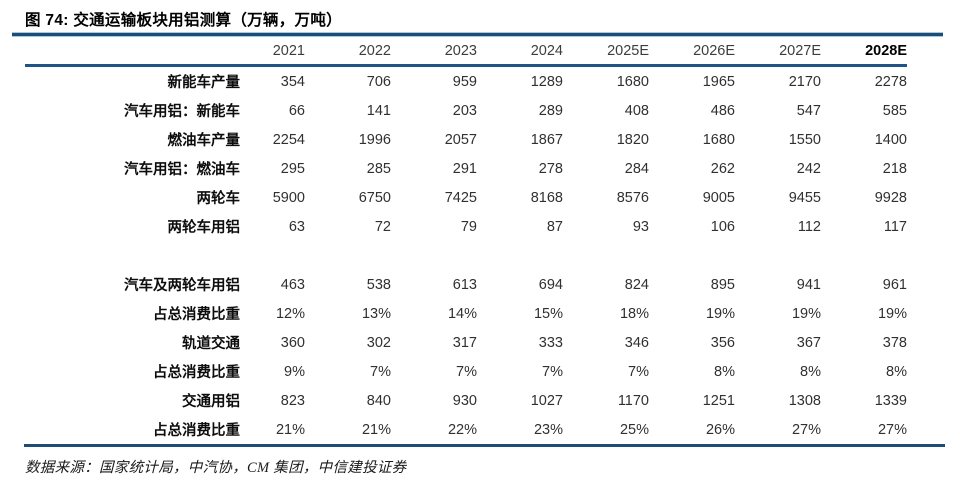 The width and height of the screenshot is (960, 493). I want to click on cell-value: 356, so click(722, 342).